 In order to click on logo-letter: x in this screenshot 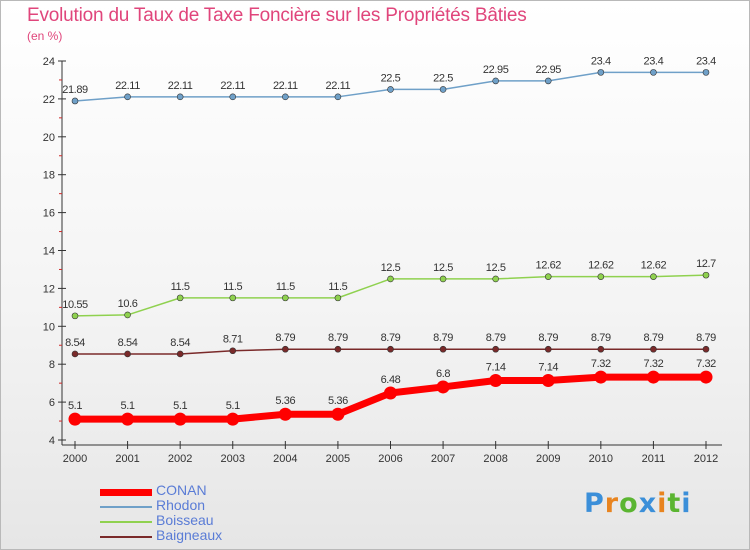, I will do `click(648, 503)`.